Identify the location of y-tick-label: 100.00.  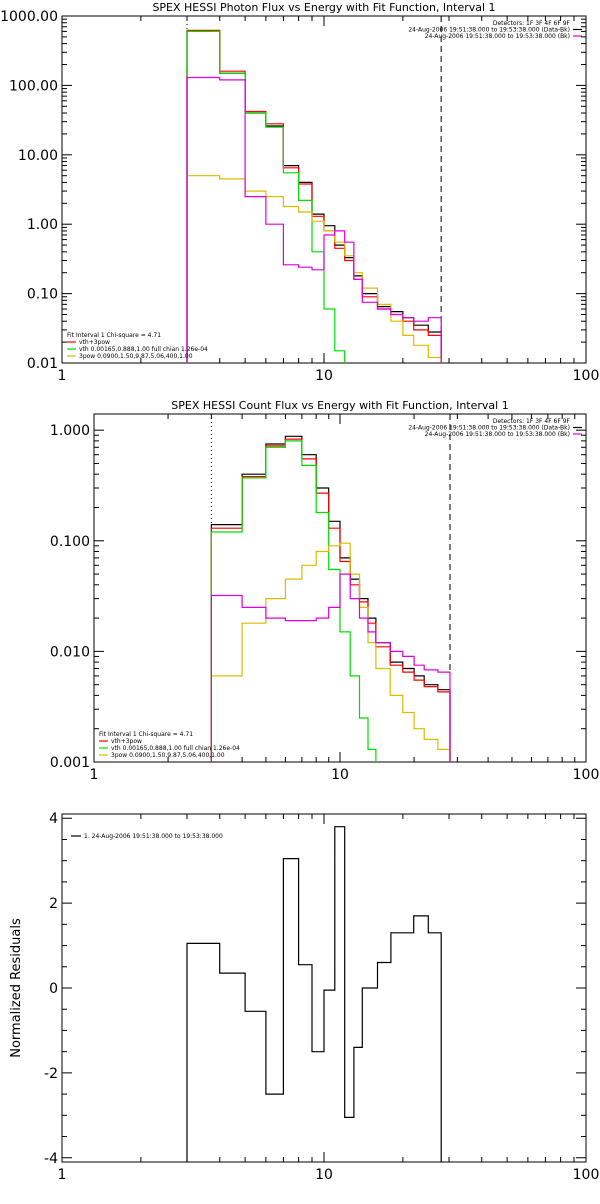
(33, 86).